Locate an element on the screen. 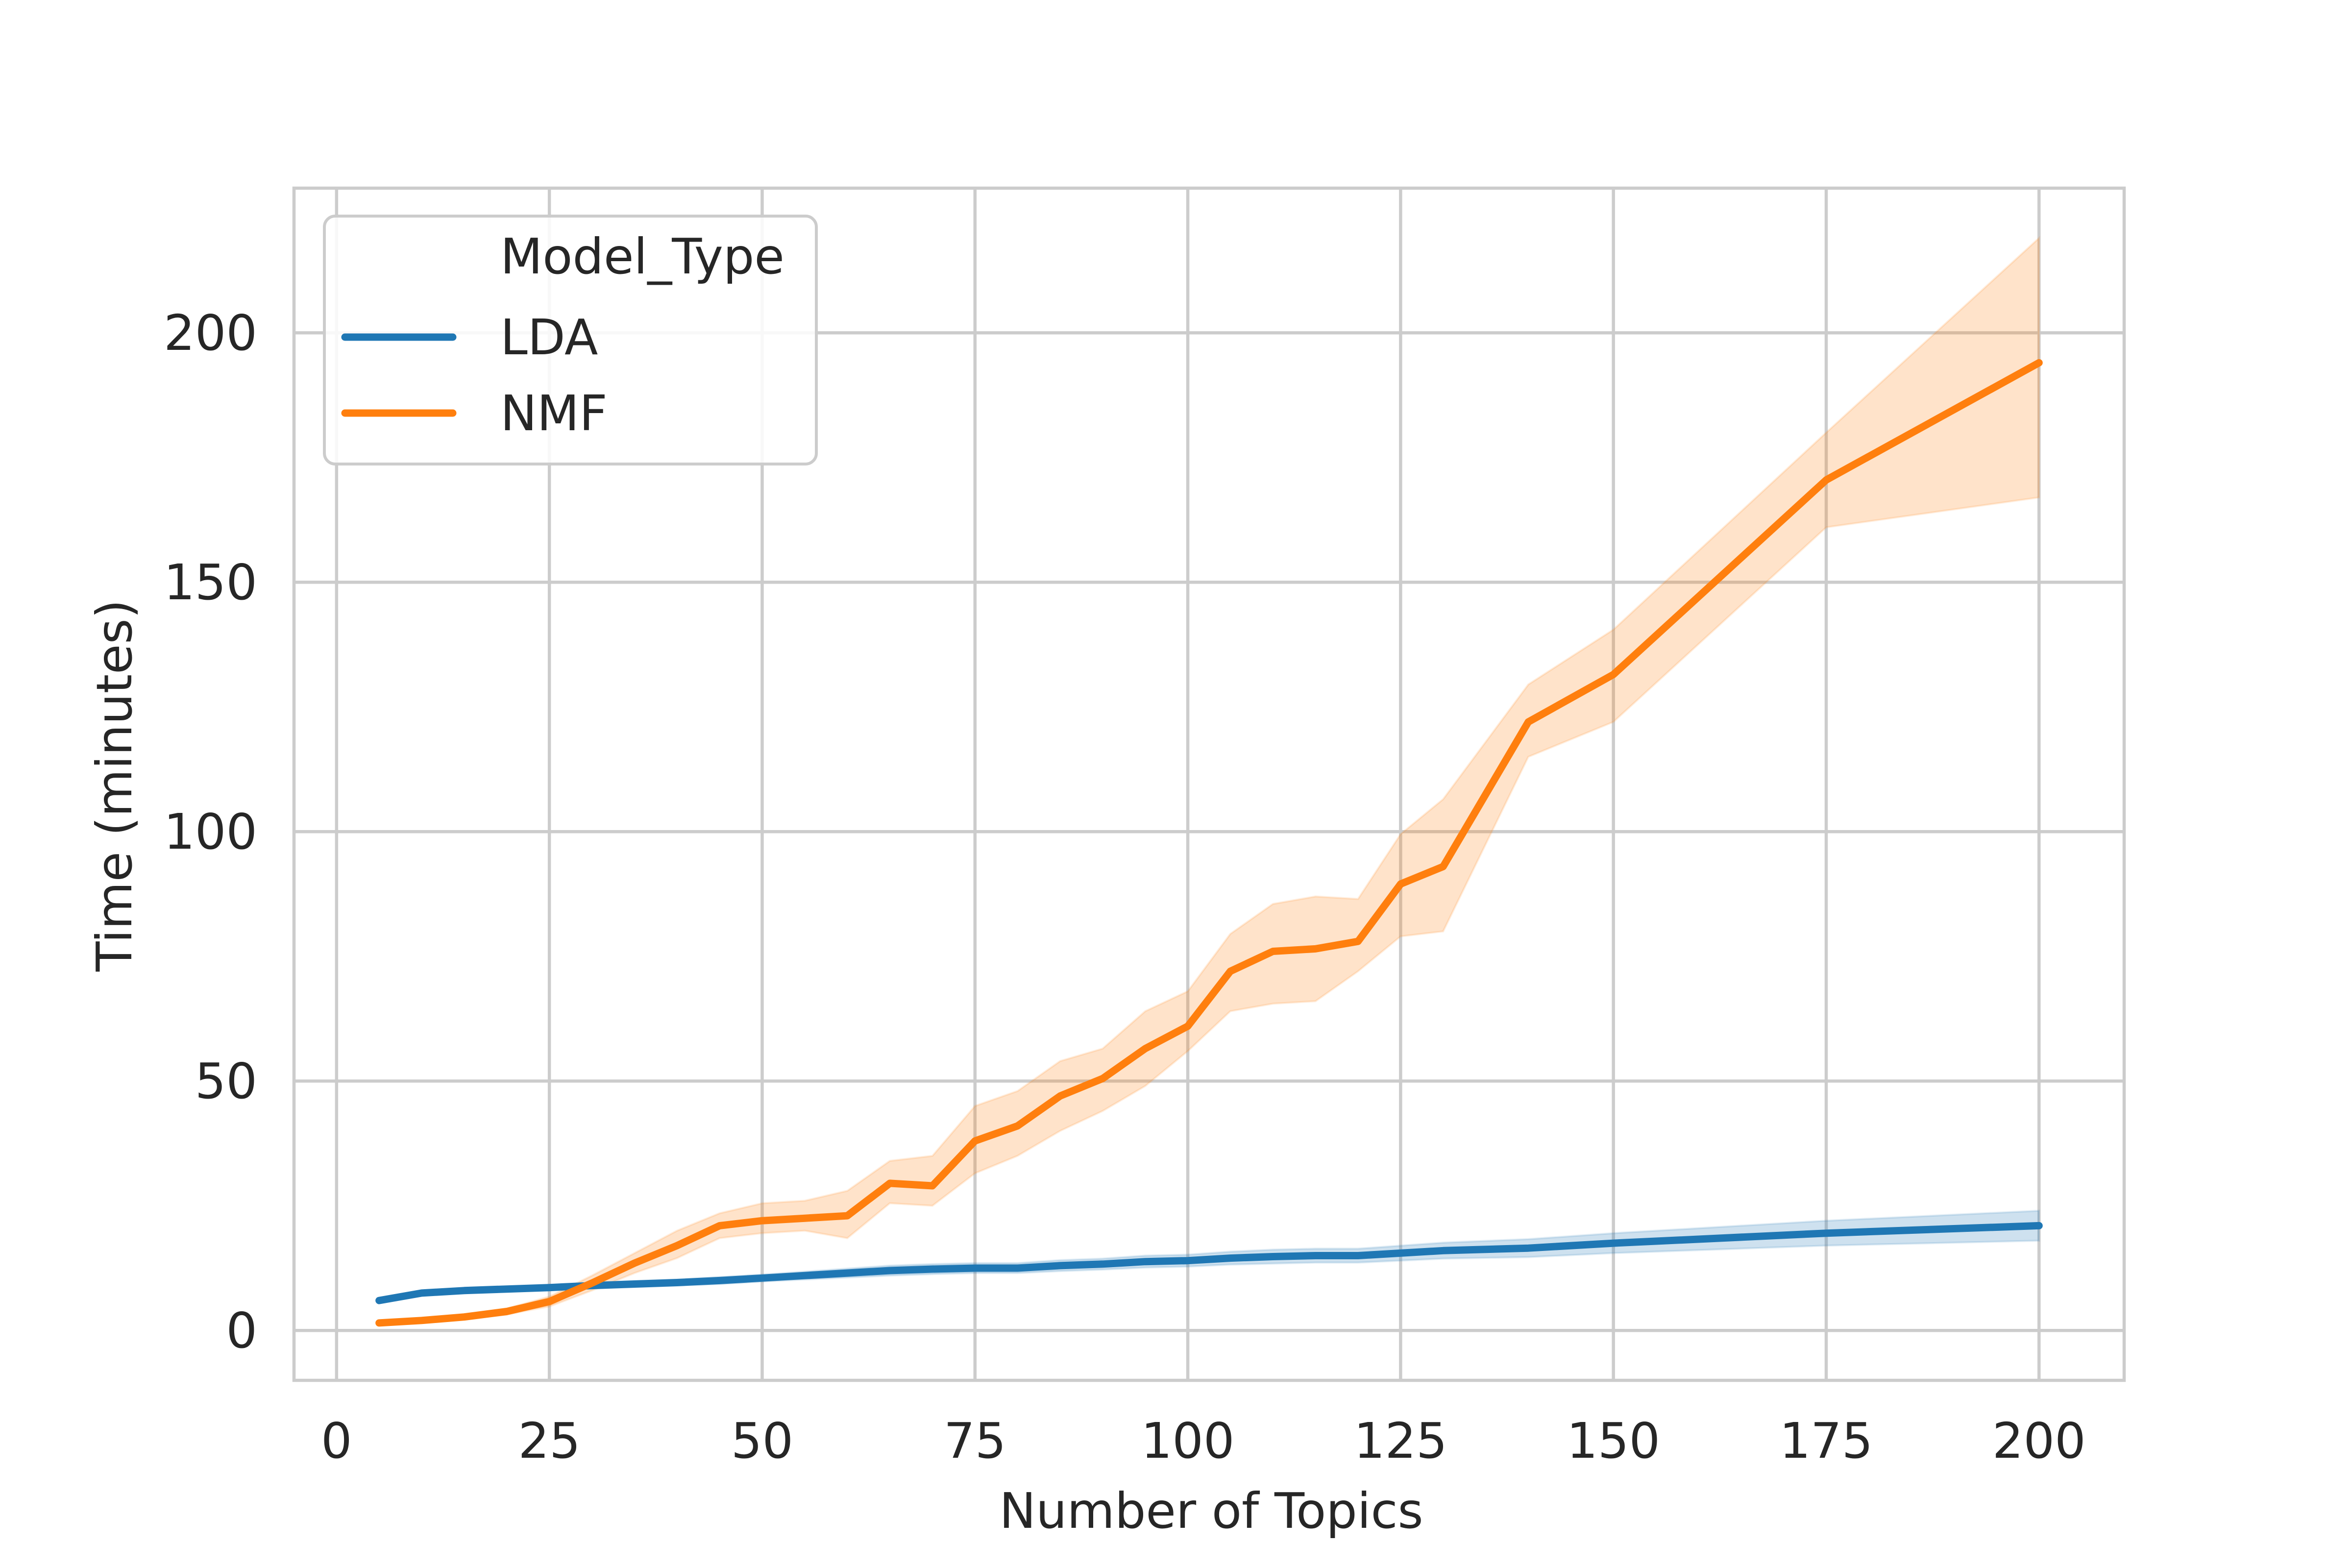 The image size is (2352, 1568). x-tick-label: 175 is located at coordinates (1826, 1441).